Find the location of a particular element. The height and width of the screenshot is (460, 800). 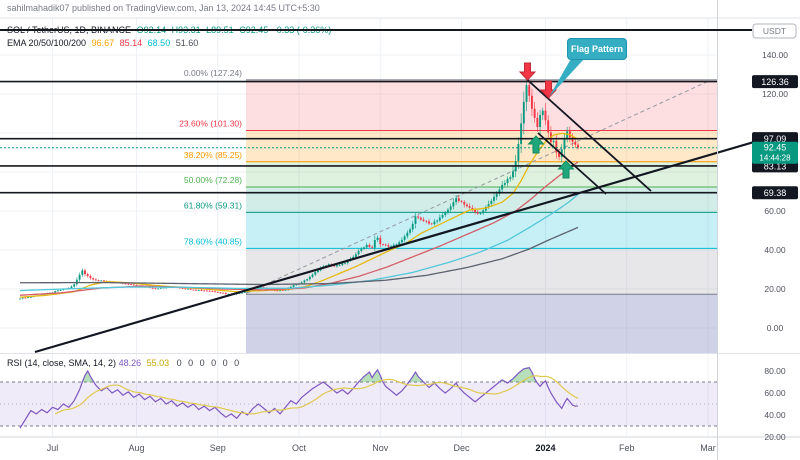

price-tick-label: 0.00 is located at coordinates (775, 328).